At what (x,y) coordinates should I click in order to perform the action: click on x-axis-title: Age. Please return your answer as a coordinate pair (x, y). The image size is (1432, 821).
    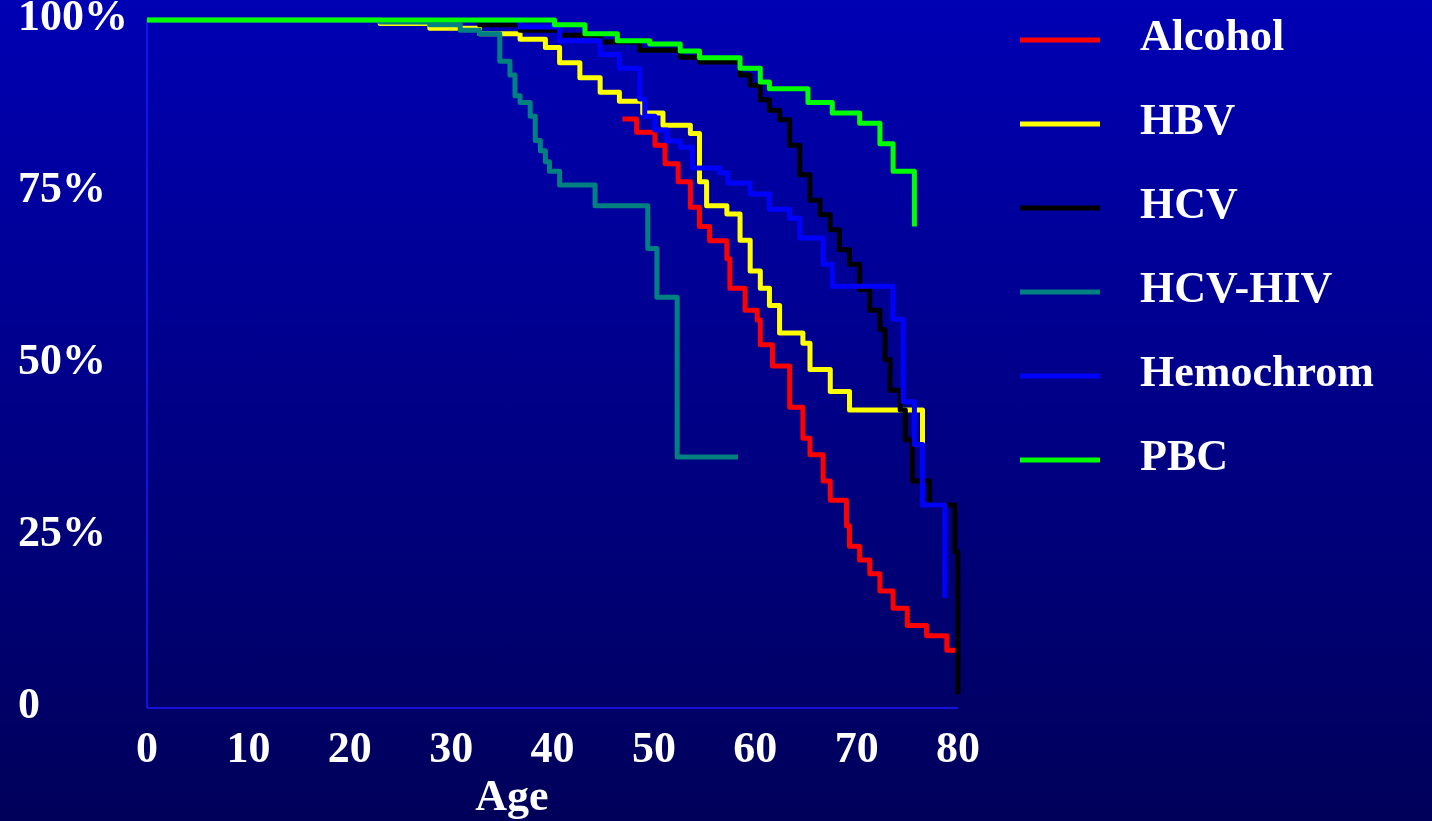
    Looking at the image, I should click on (512, 795).